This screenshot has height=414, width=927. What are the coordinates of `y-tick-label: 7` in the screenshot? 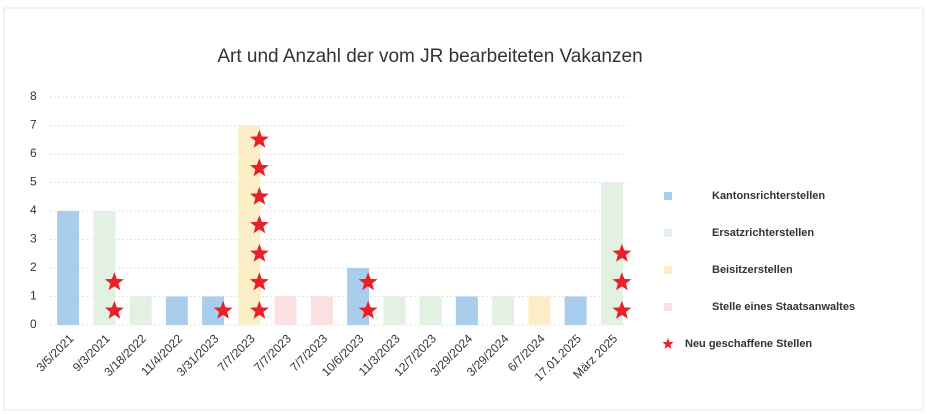 It's located at (33, 125).